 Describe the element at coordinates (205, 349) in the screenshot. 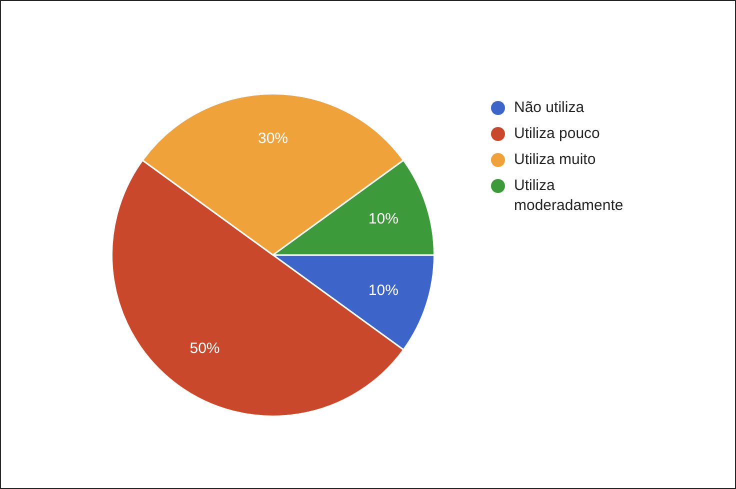

I see `data-label: 50%` at that location.